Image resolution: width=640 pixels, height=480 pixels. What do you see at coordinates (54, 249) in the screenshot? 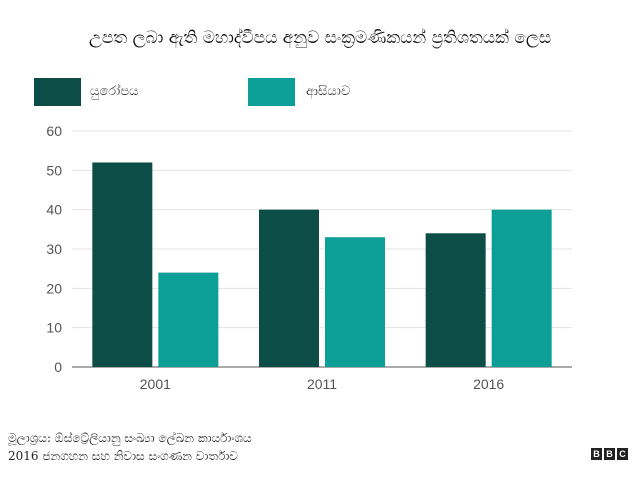
I see `y-tick-label: 30` at bounding box center [54, 249].